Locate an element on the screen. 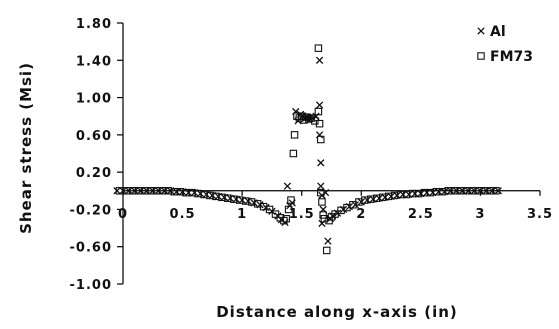 This screenshot has height=329, width=559. legend-entry-fm73: FM73 is located at coordinates (505, 57).